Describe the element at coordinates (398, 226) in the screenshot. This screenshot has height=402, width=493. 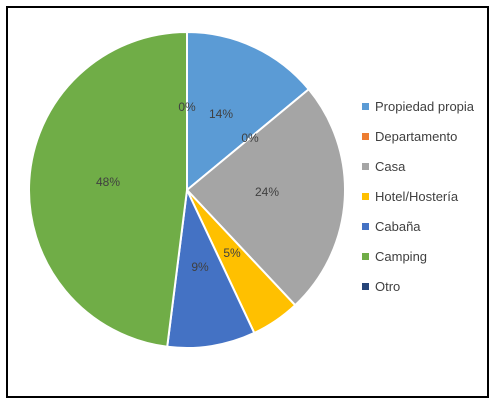
I see `legend-label: Cabaña` at that location.